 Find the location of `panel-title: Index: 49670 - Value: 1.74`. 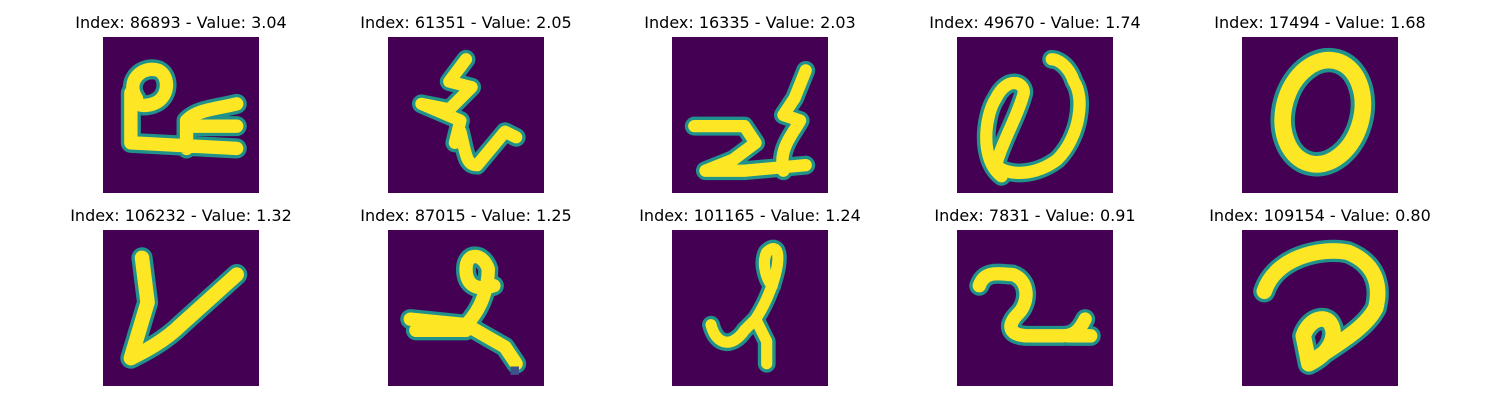

panel-title: Index: 49670 - Value: 1.74 is located at coordinates (1035, 23).